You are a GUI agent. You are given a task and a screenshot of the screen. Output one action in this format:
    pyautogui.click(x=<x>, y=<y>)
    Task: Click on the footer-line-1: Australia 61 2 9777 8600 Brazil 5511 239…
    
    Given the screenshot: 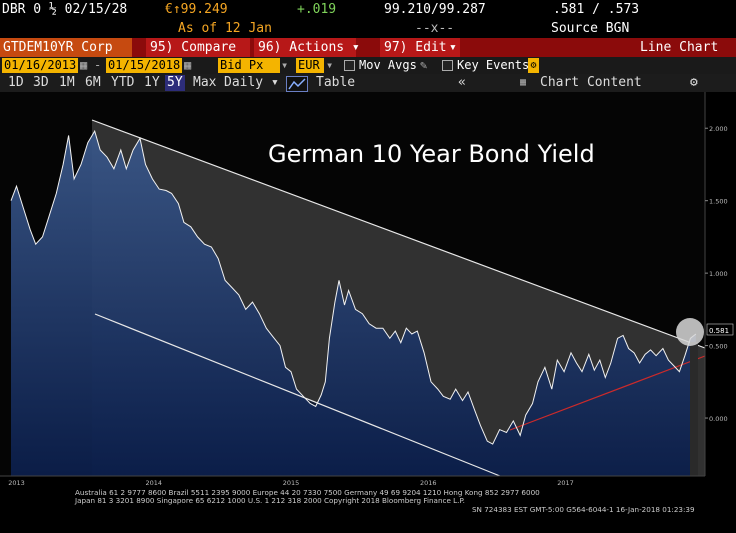 What is the action you would take?
    pyautogui.click(x=307, y=492)
    